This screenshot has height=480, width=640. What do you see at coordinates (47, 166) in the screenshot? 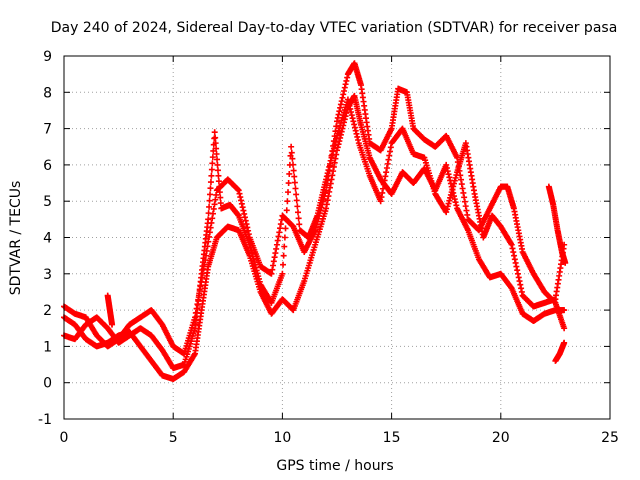
I see `y-tick-label: 6` at bounding box center [47, 166].